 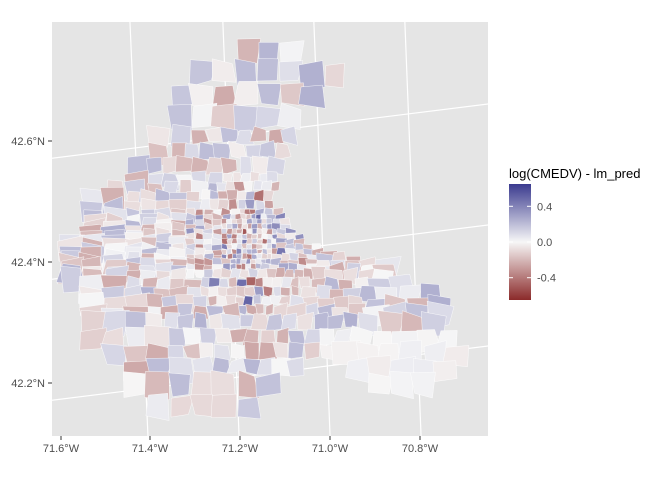 I want to click on legend-colorbar, so click(x=520, y=242).